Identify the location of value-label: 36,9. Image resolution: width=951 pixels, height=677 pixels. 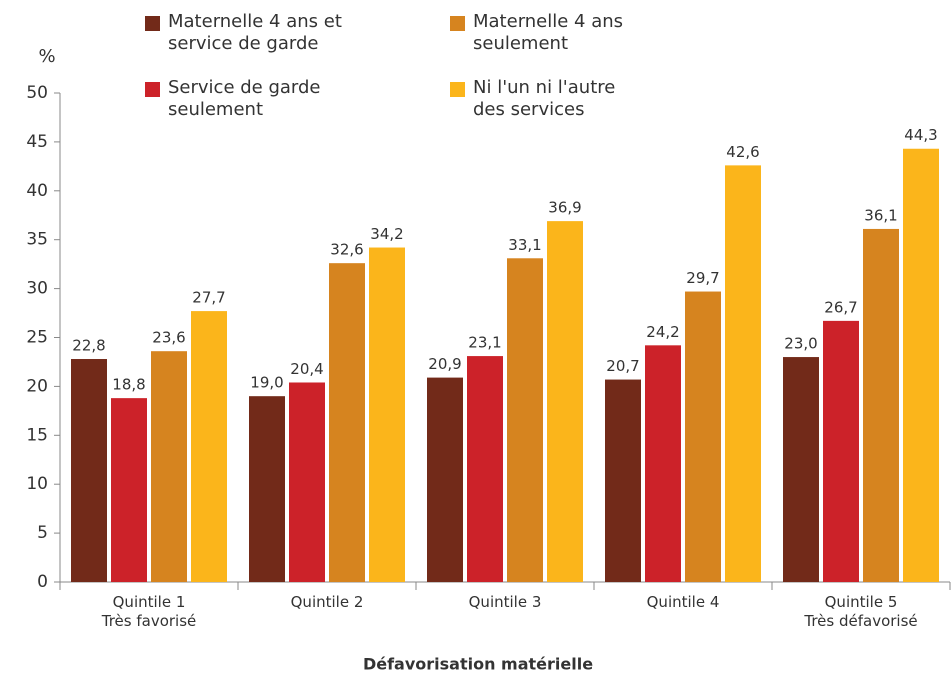
(564, 208).